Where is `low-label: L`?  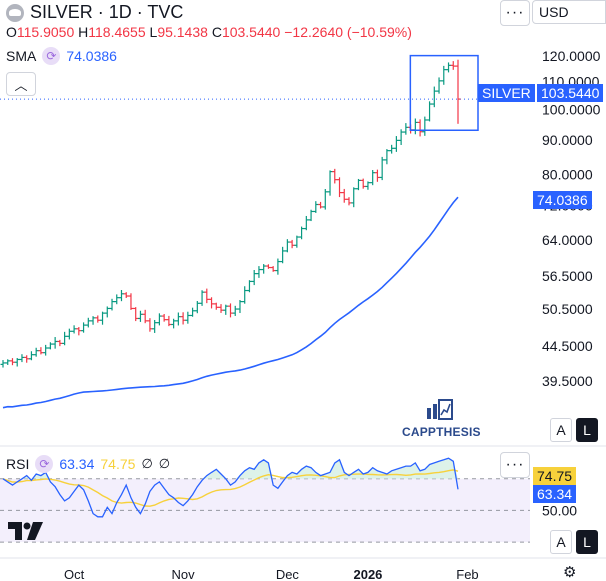
low-label: L is located at coordinates (153, 32).